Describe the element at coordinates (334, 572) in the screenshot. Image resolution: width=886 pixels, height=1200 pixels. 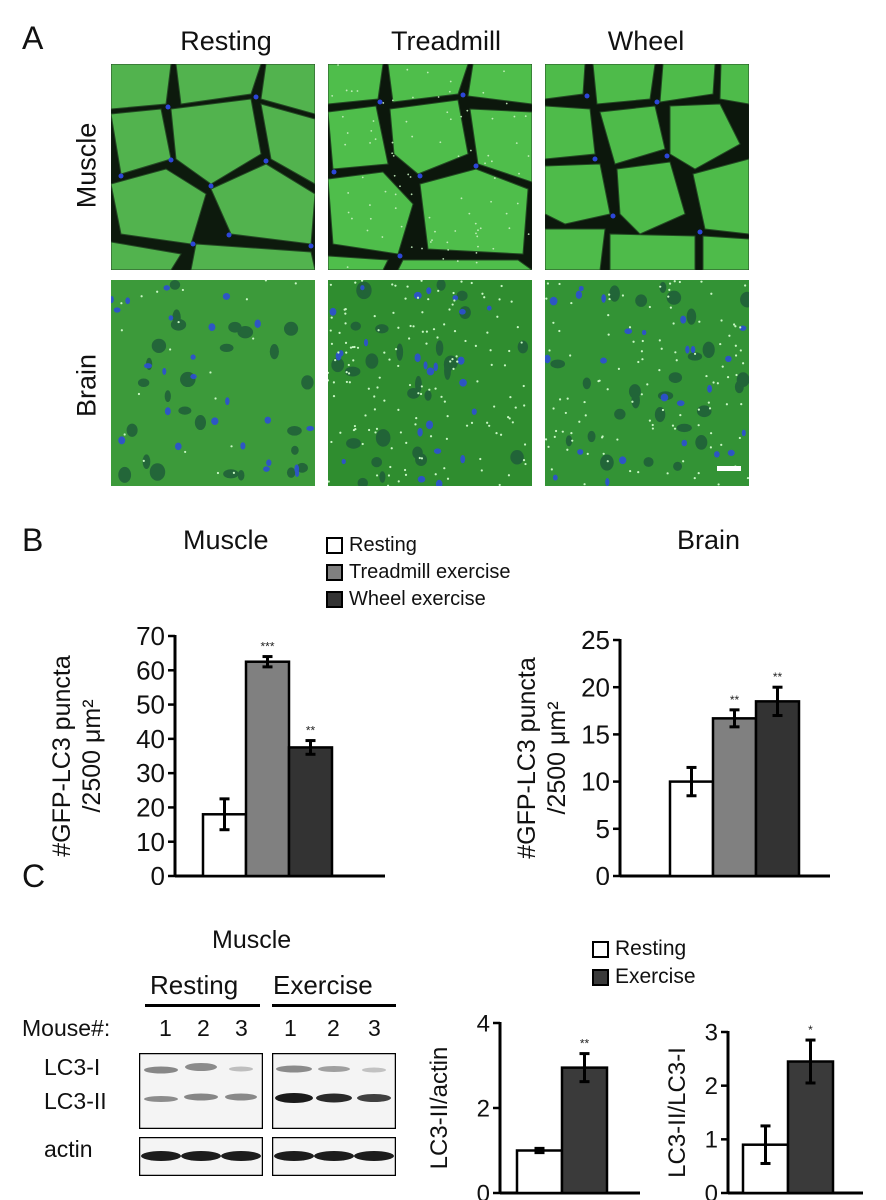
I see `legend-swatch-treadmill` at that location.